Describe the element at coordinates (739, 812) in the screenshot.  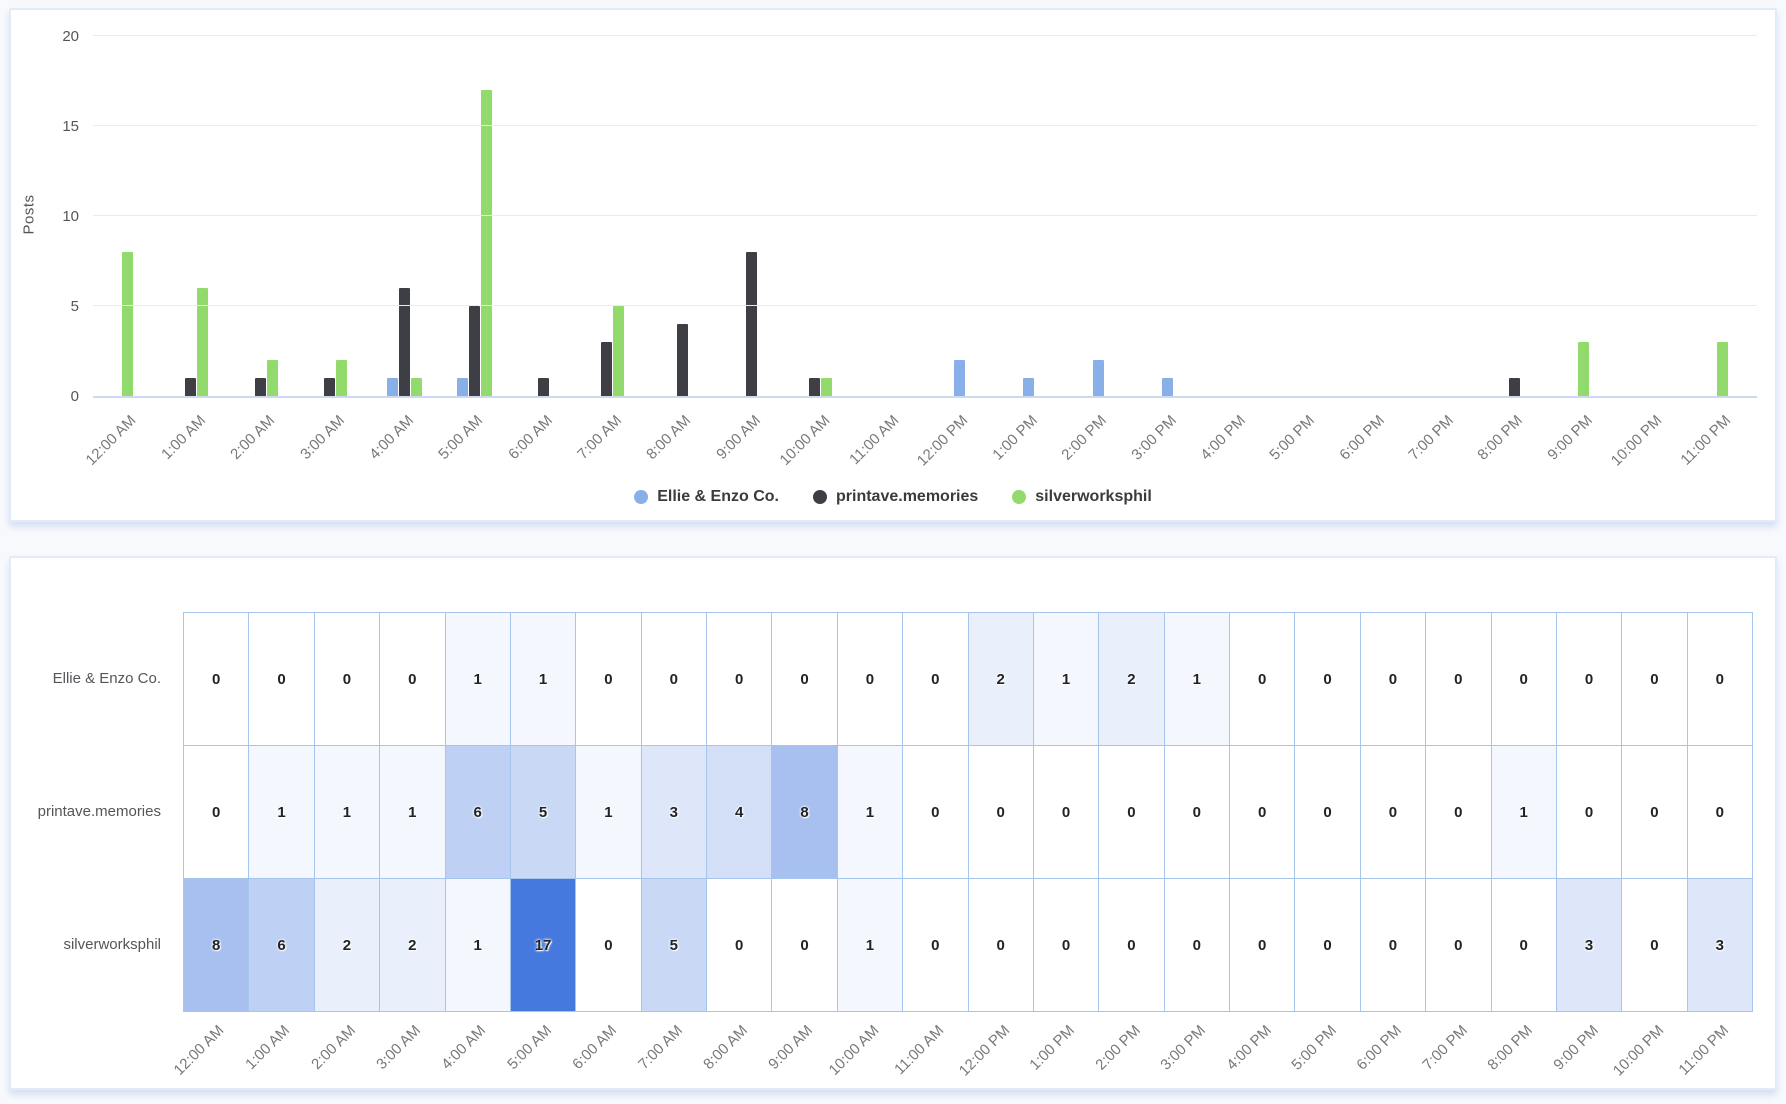
I see `heatmap-cell: 4` at that location.